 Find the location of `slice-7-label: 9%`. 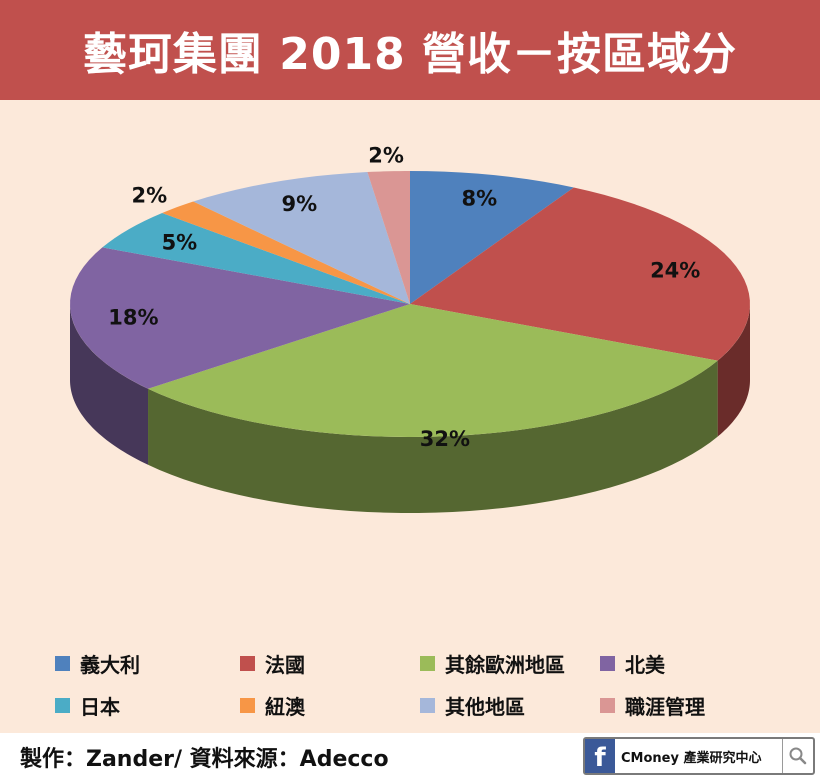

slice-7-label: 9% is located at coordinates (299, 204).